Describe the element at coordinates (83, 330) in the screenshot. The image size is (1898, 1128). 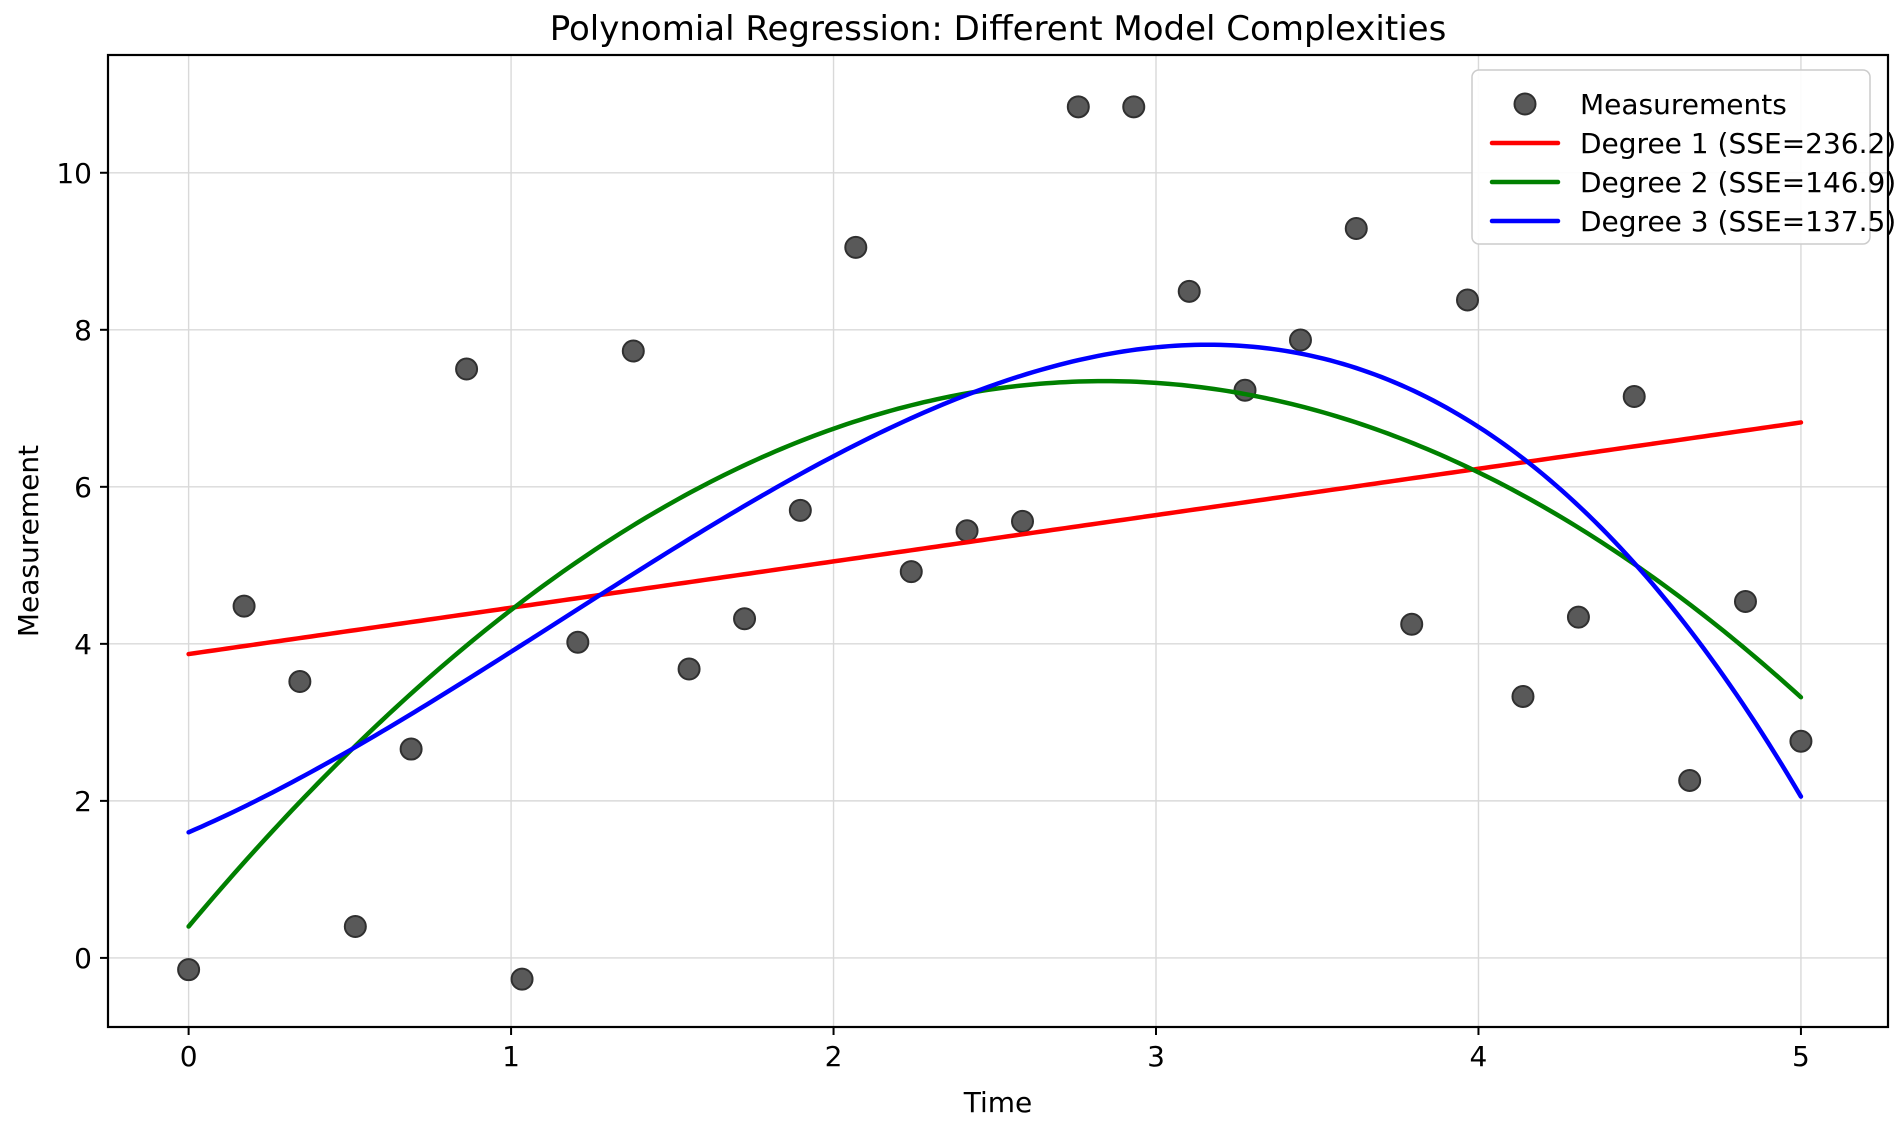
I see `y-tick-label: 8` at that location.